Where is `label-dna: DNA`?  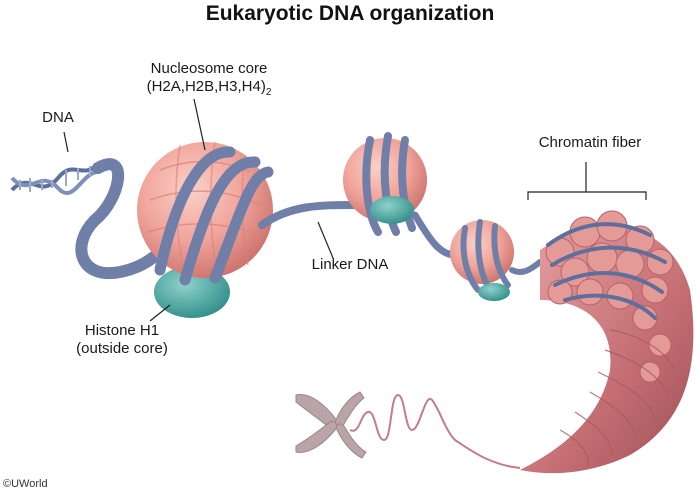
label-dna: DNA is located at coordinates (58, 117).